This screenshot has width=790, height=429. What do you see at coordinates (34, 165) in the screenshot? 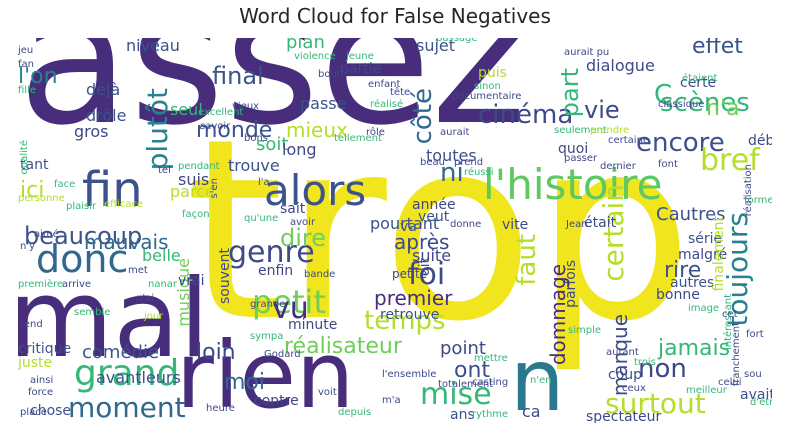
I see `cloud-word: tant` at bounding box center [34, 165].